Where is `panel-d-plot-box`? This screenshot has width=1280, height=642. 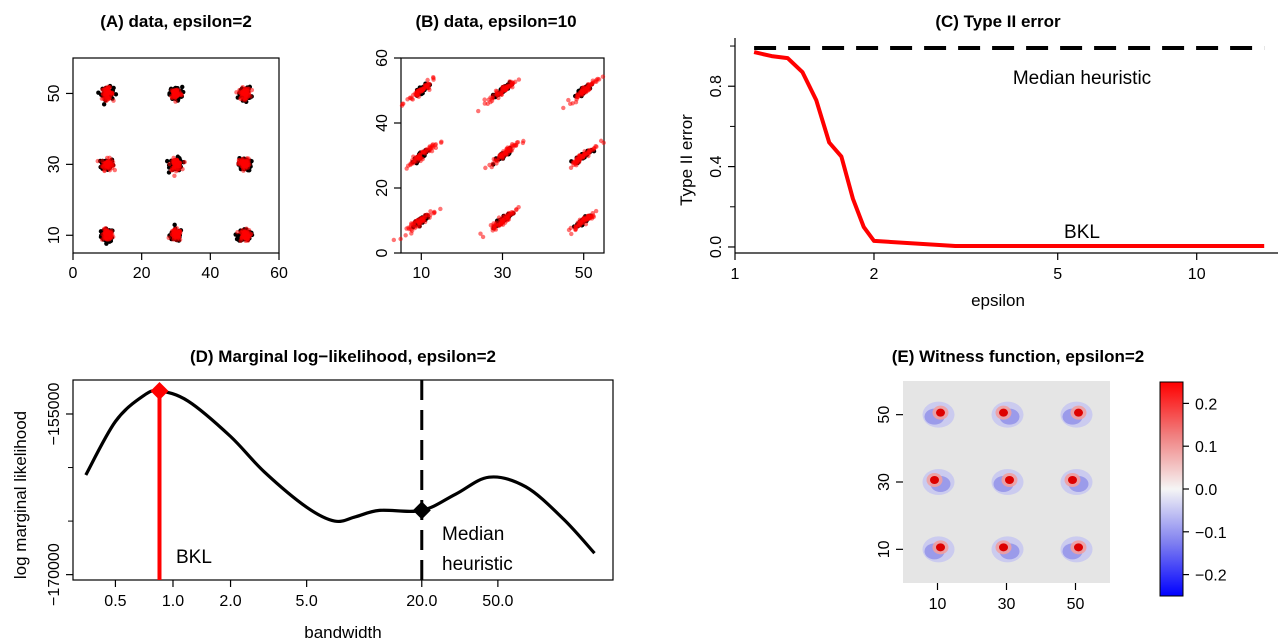
panel-d-plot-box is located at coordinates (343, 480).